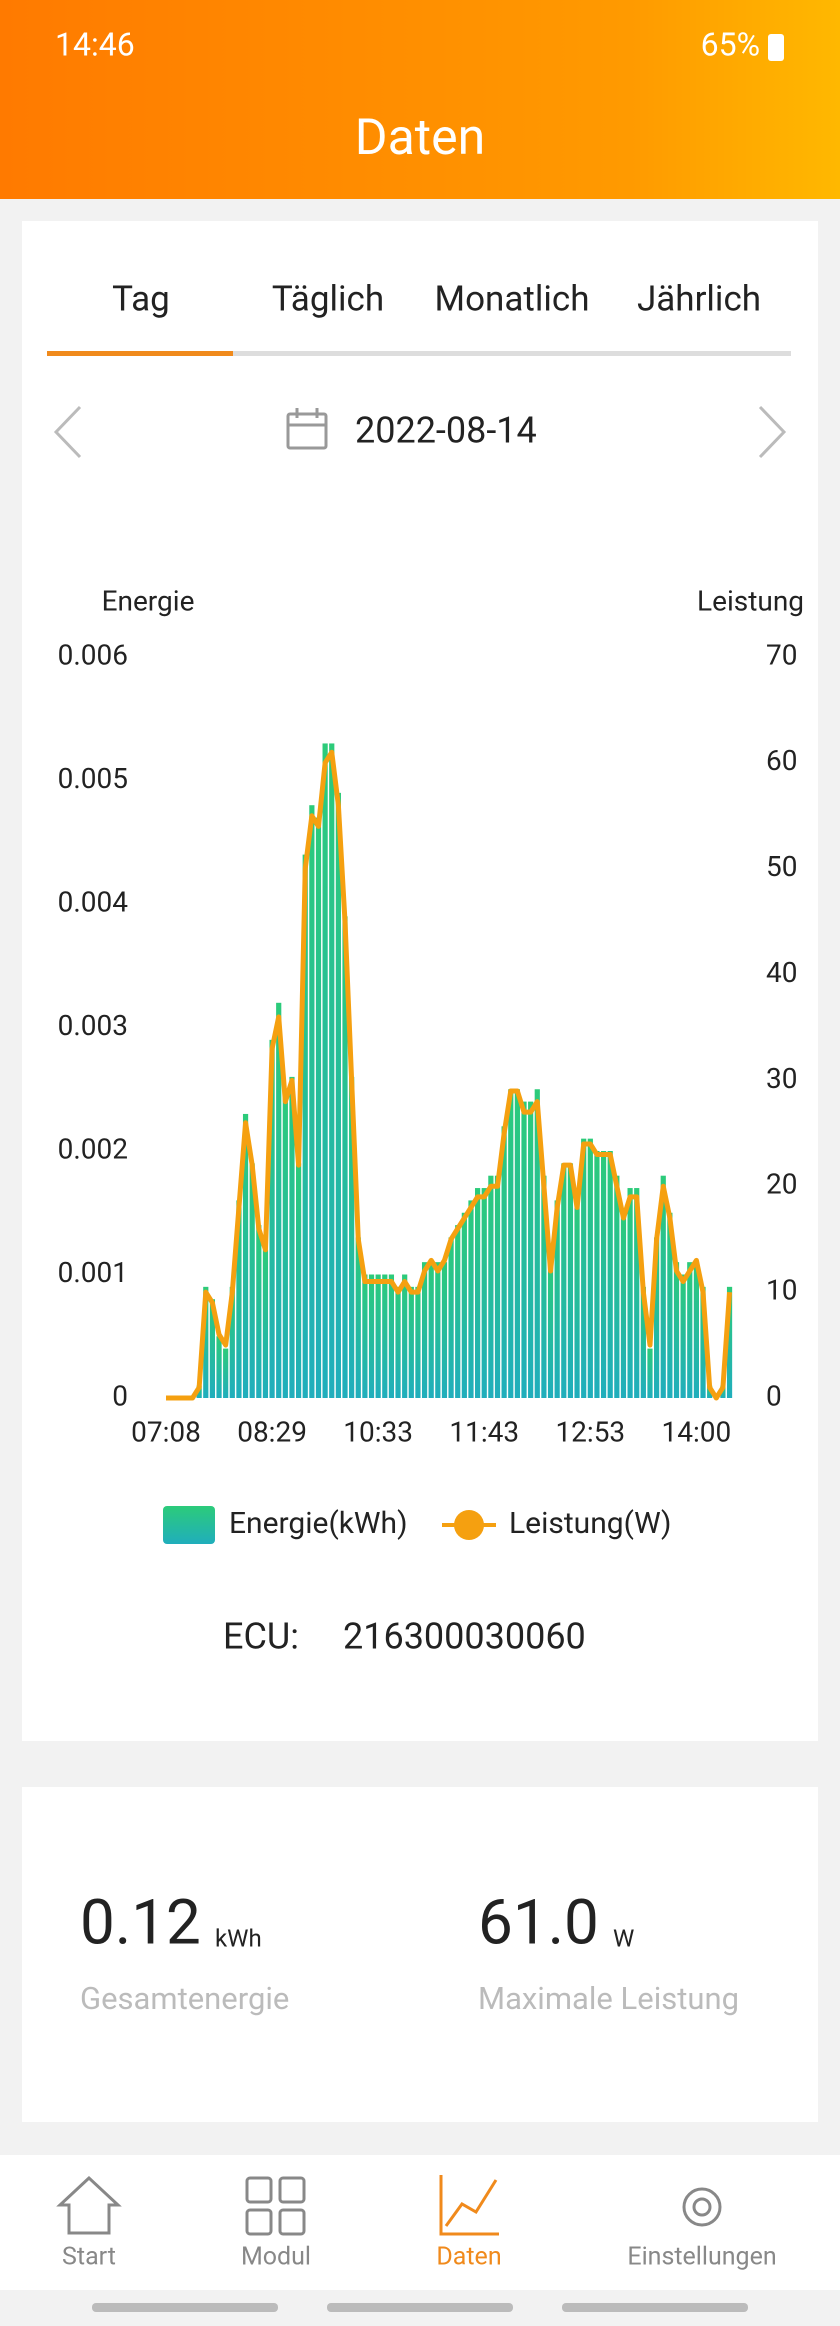  Describe the element at coordinates (446, 431) in the screenshot. I see `date: 2022-08-14` at that location.